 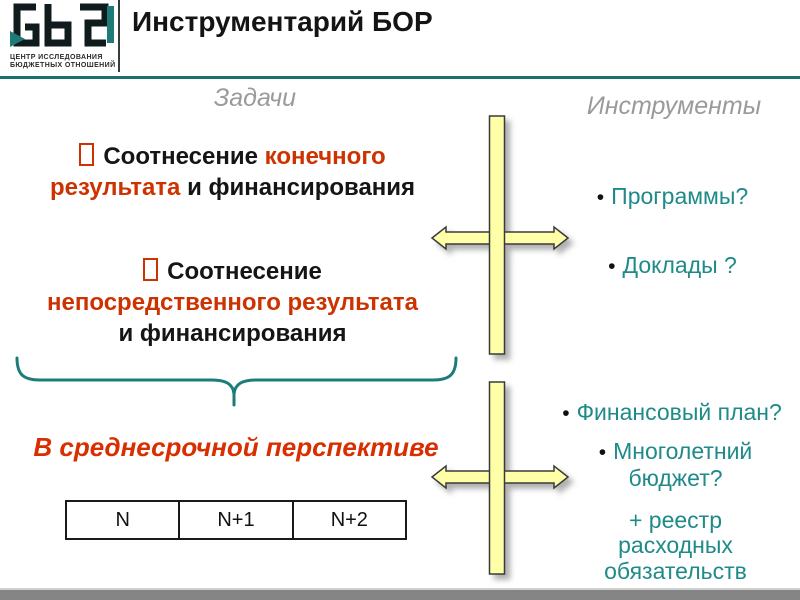 I want to click on instrument-item-2: • Доклады ?, so click(x=672, y=265).